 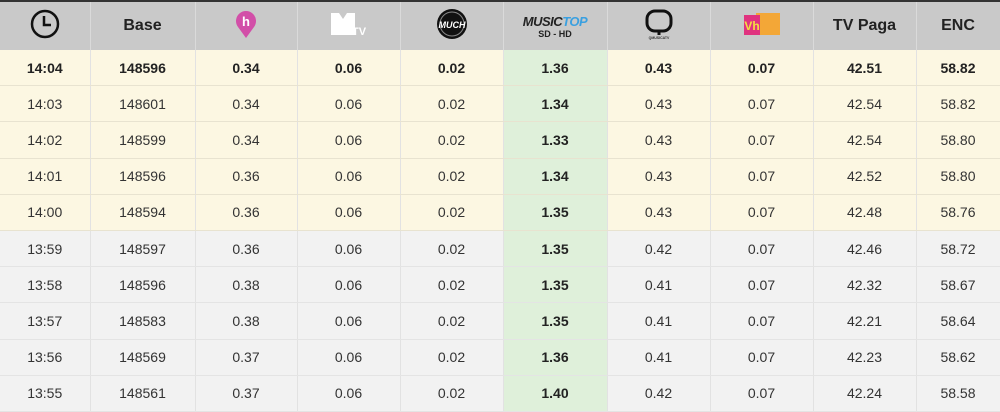 I want to click on tvpaga-cell: 42.48, so click(x=865, y=212).